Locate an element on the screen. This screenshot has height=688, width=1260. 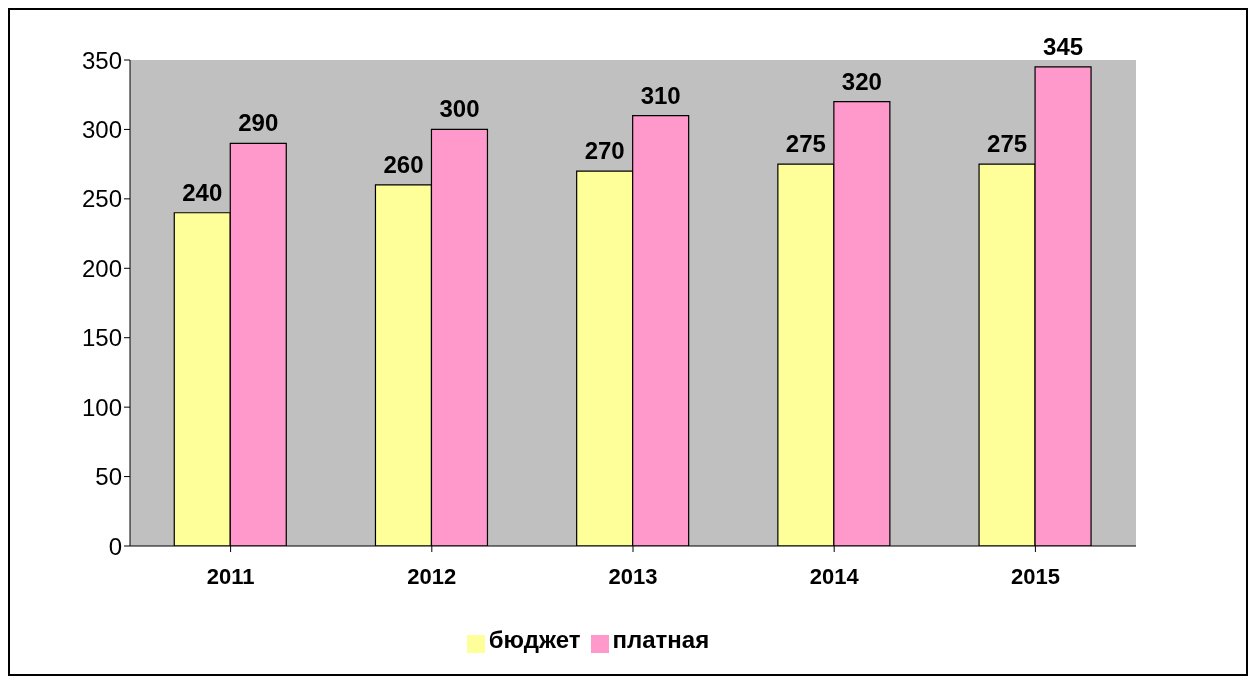
legend-label: бюджет is located at coordinates (534, 639).